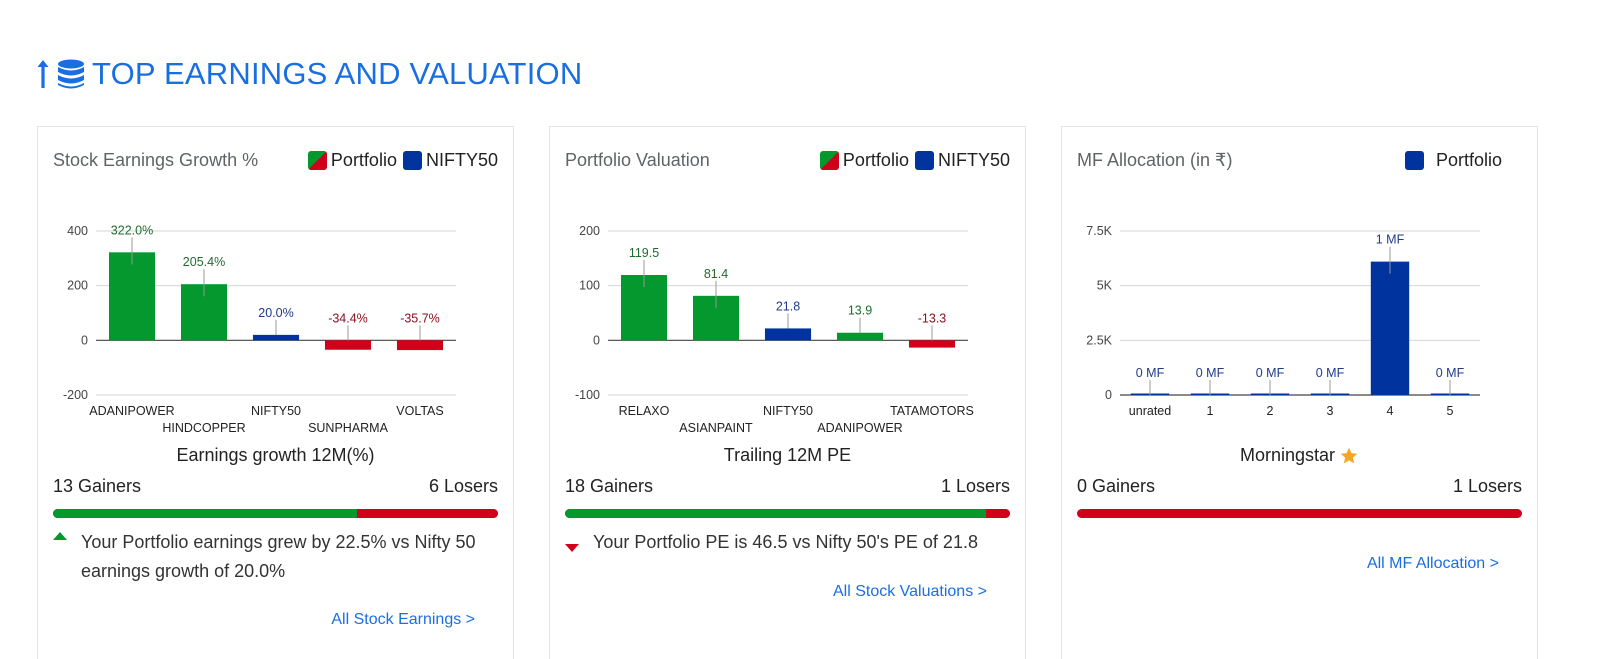 This screenshot has width=1600, height=659. Describe the element at coordinates (97, 486) in the screenshot. I see `gainers-count: 13 Gainers` at that location.